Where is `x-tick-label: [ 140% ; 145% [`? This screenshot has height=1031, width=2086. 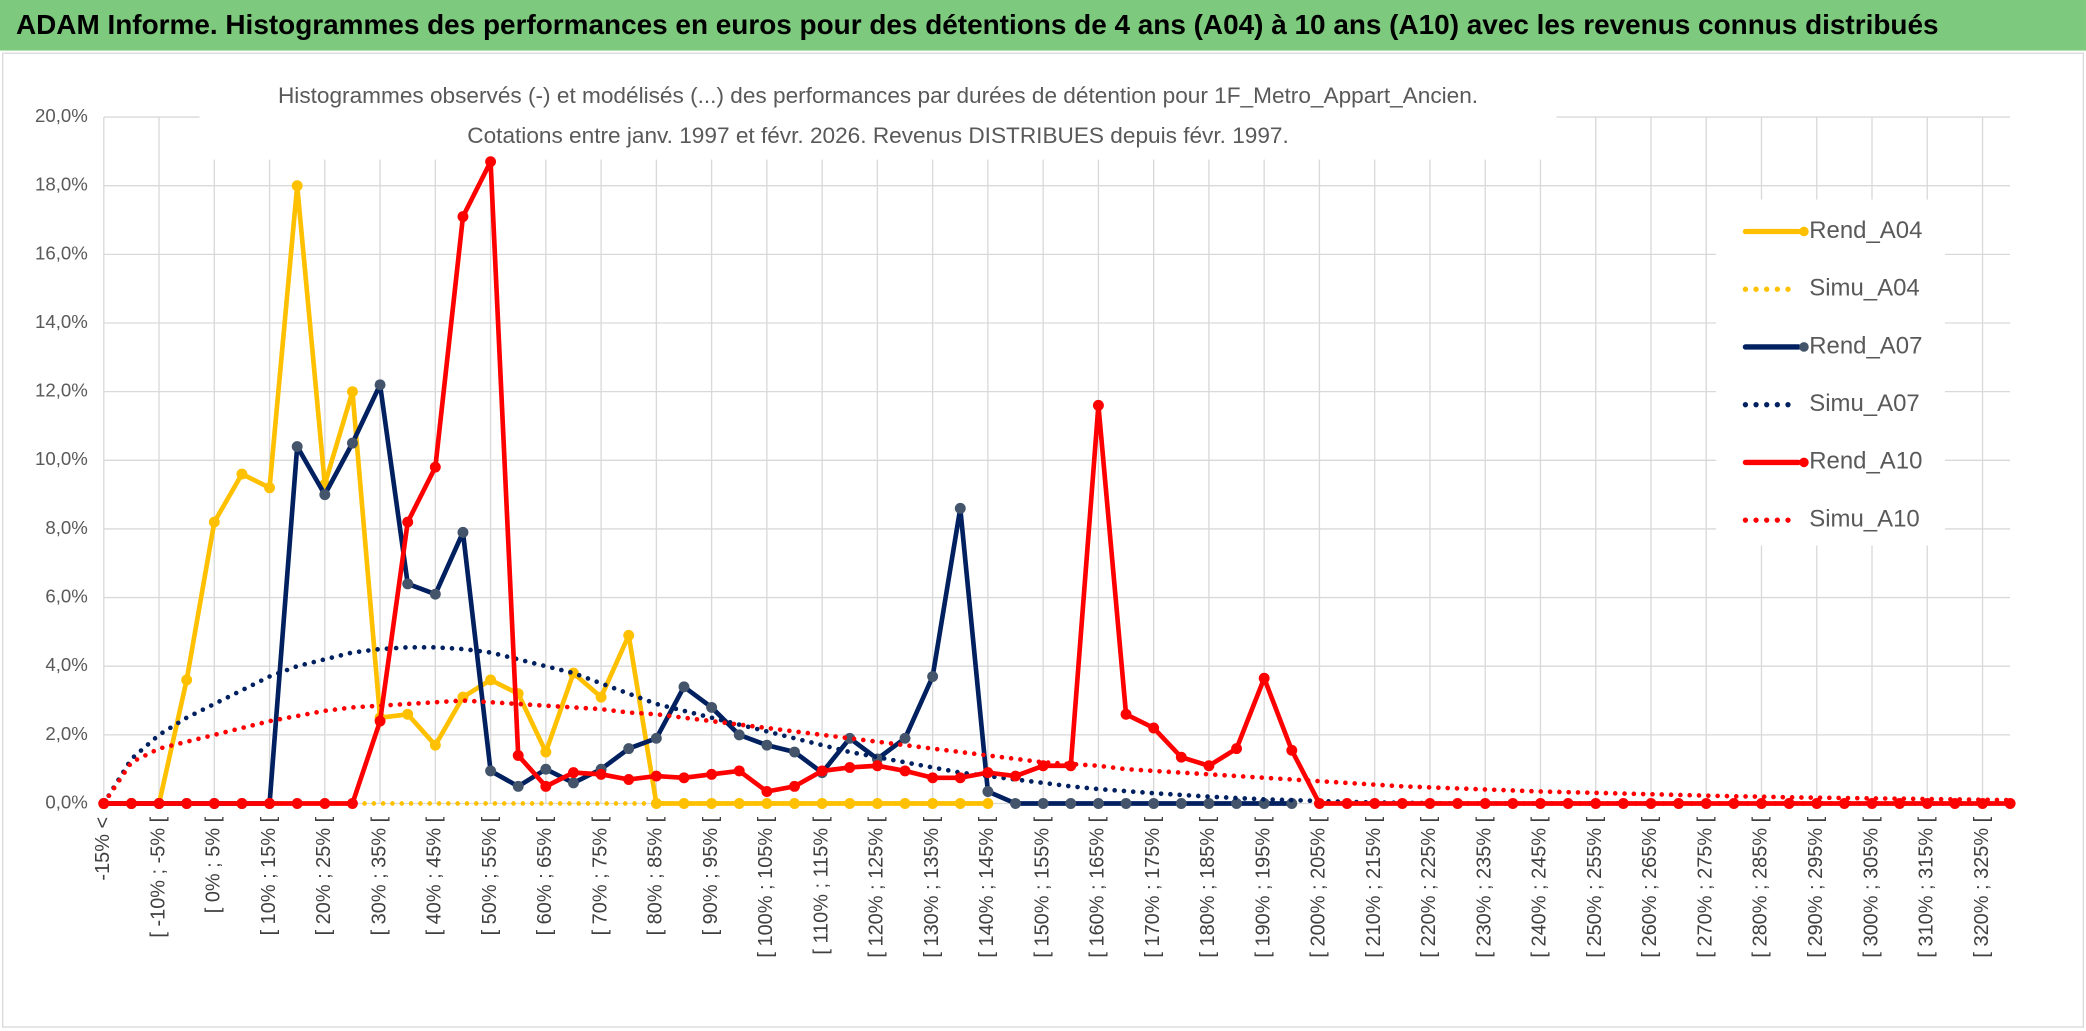
x-tick-label: [ 140% ; 145% [ is located at coordinates (987, 886).